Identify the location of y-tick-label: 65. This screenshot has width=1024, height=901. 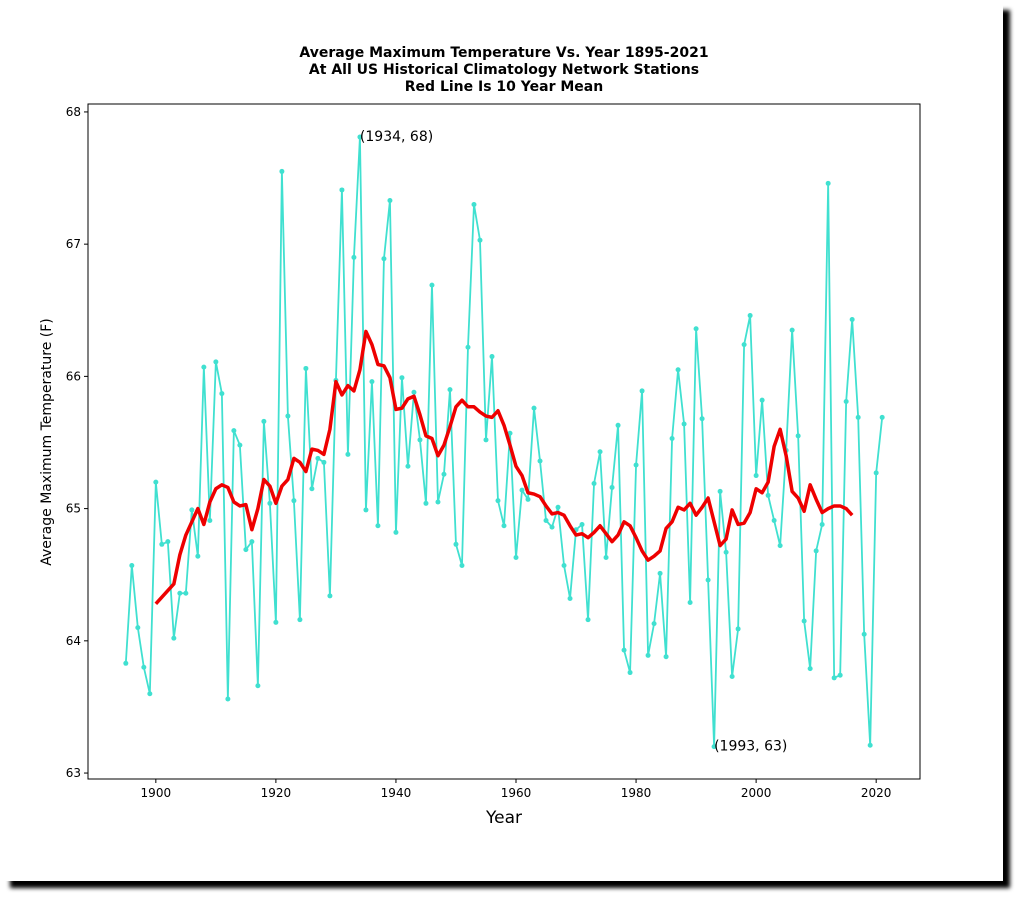
(73, 509).